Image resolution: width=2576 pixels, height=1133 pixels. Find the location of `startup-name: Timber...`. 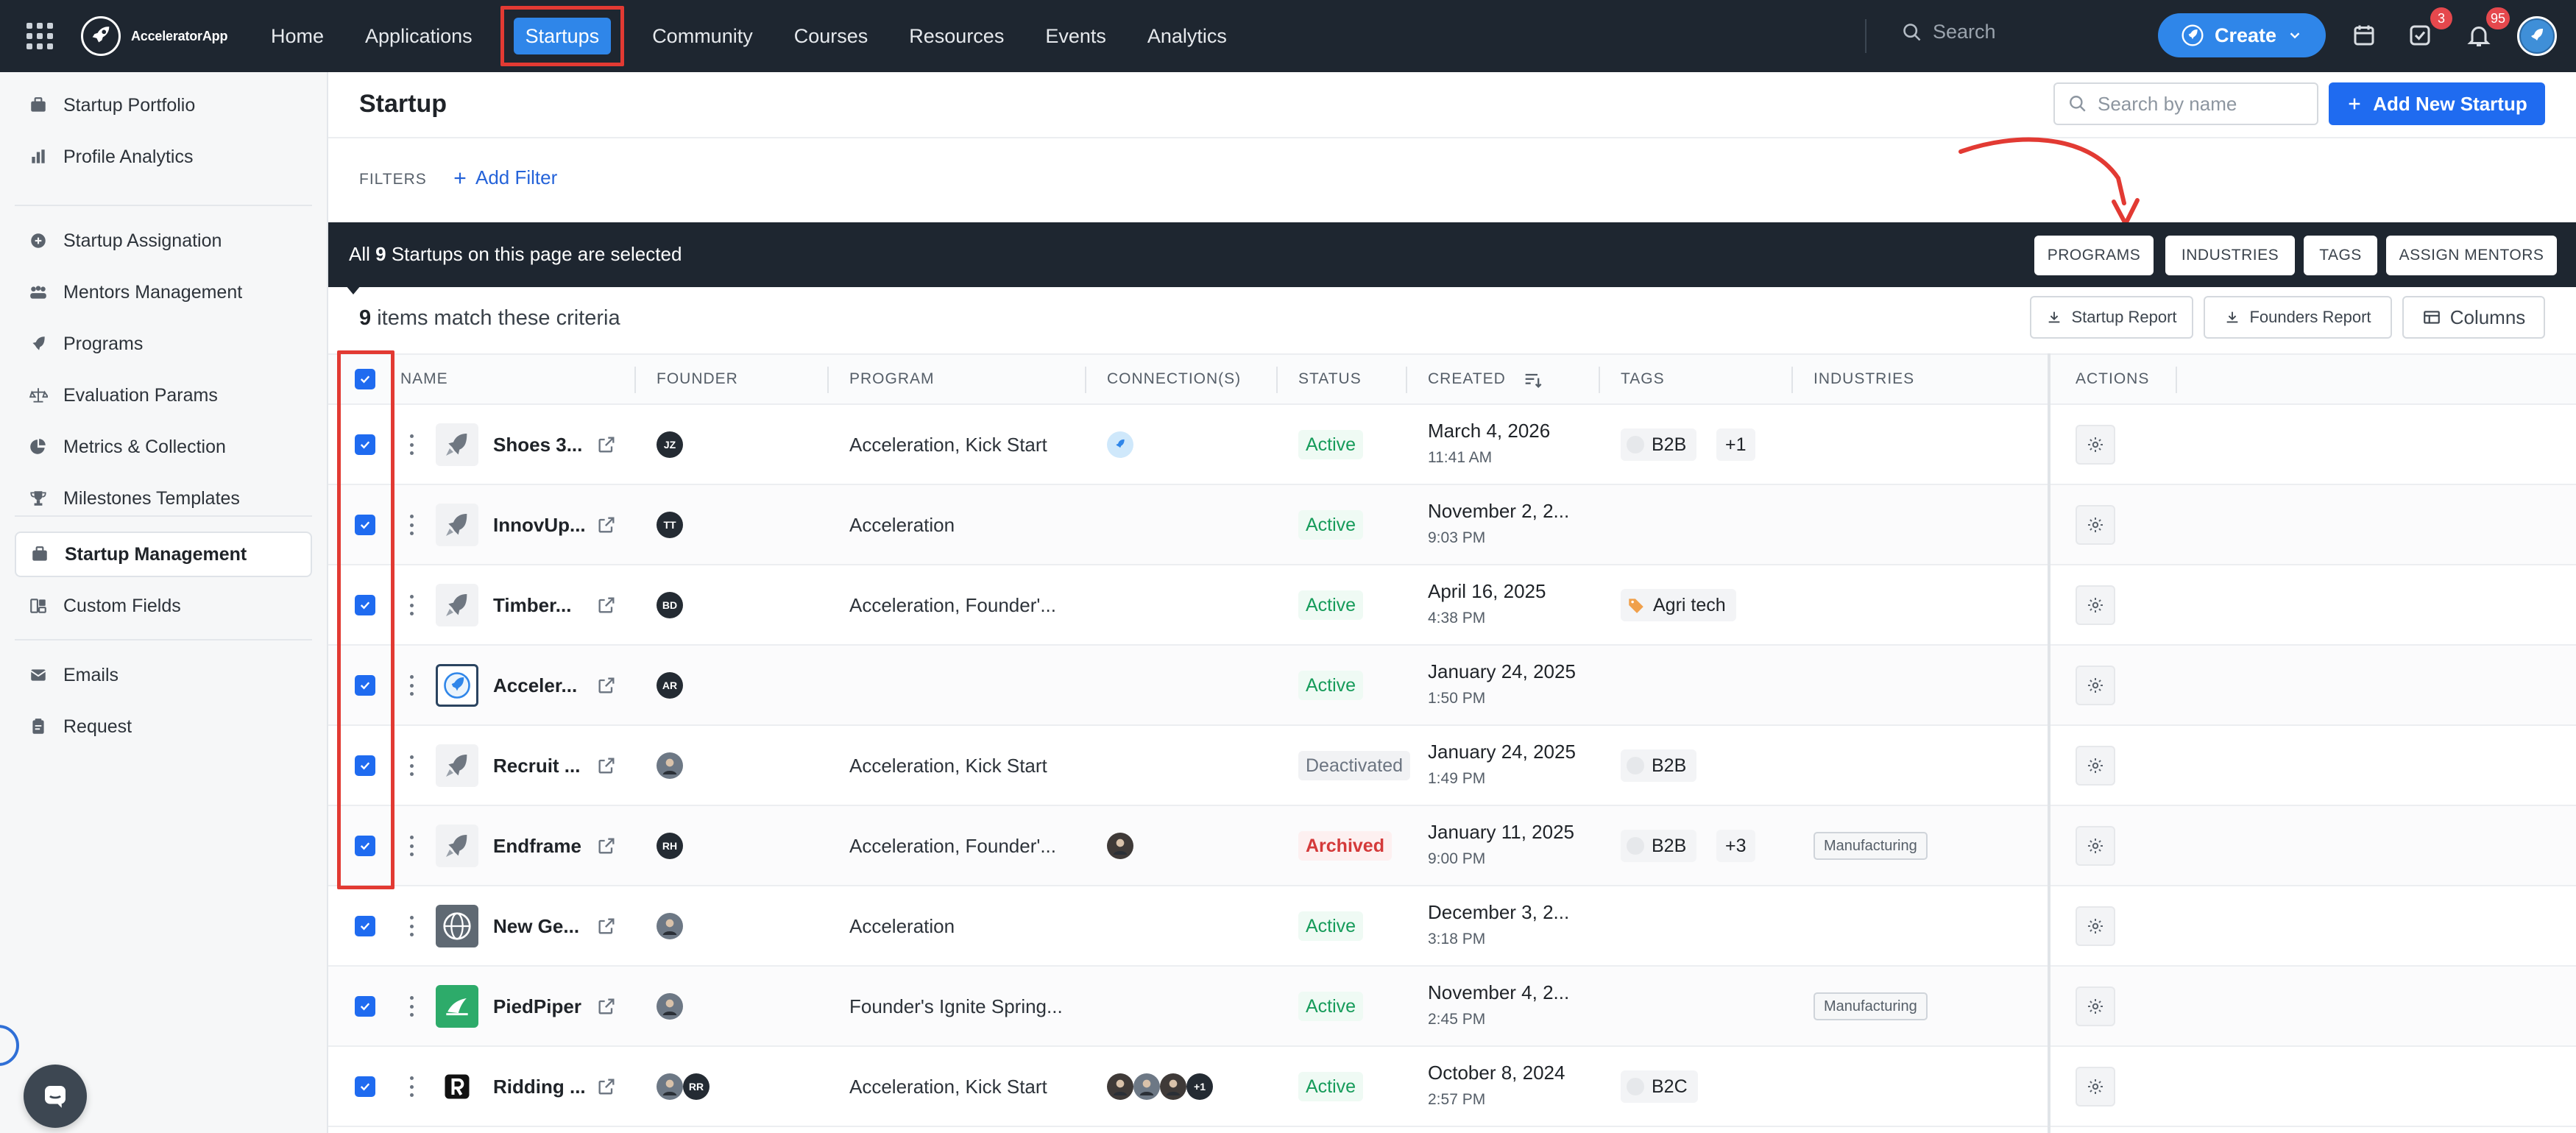

startup-name: Timber... is located at coordinates (532, 605).